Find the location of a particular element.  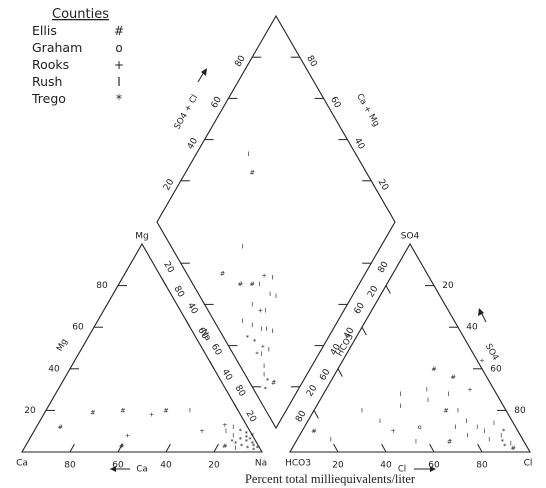

legend-item-symbol: + is located at coordinates (119, 65).